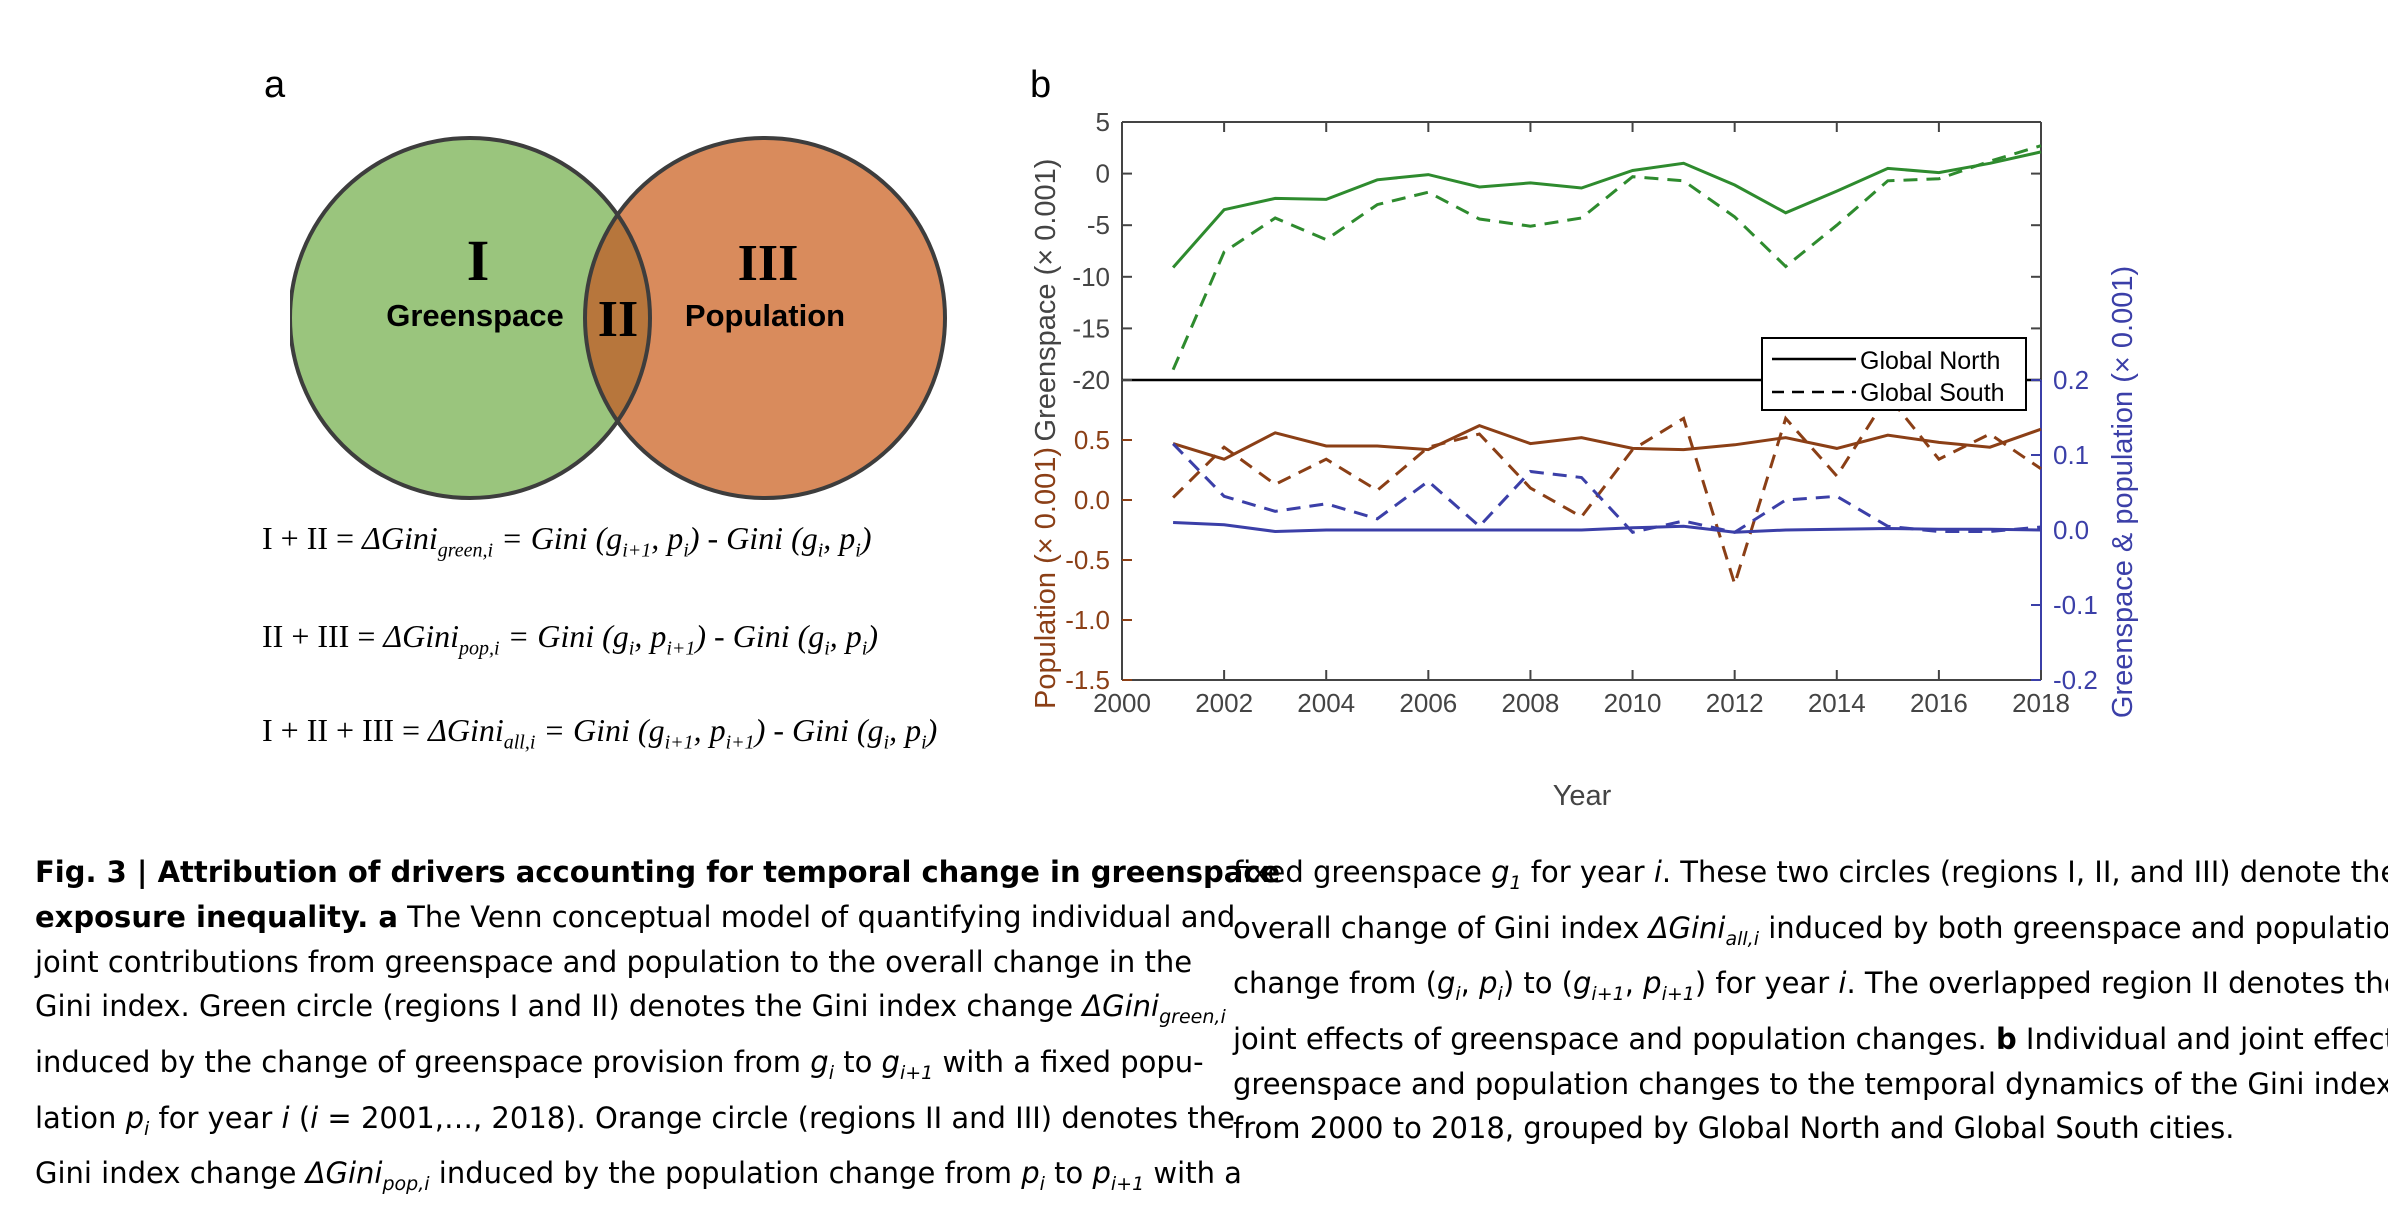 This screenshot has width=2388, height=1207. I want to click on top-y-tick-label: -10, so click(1091, 277).